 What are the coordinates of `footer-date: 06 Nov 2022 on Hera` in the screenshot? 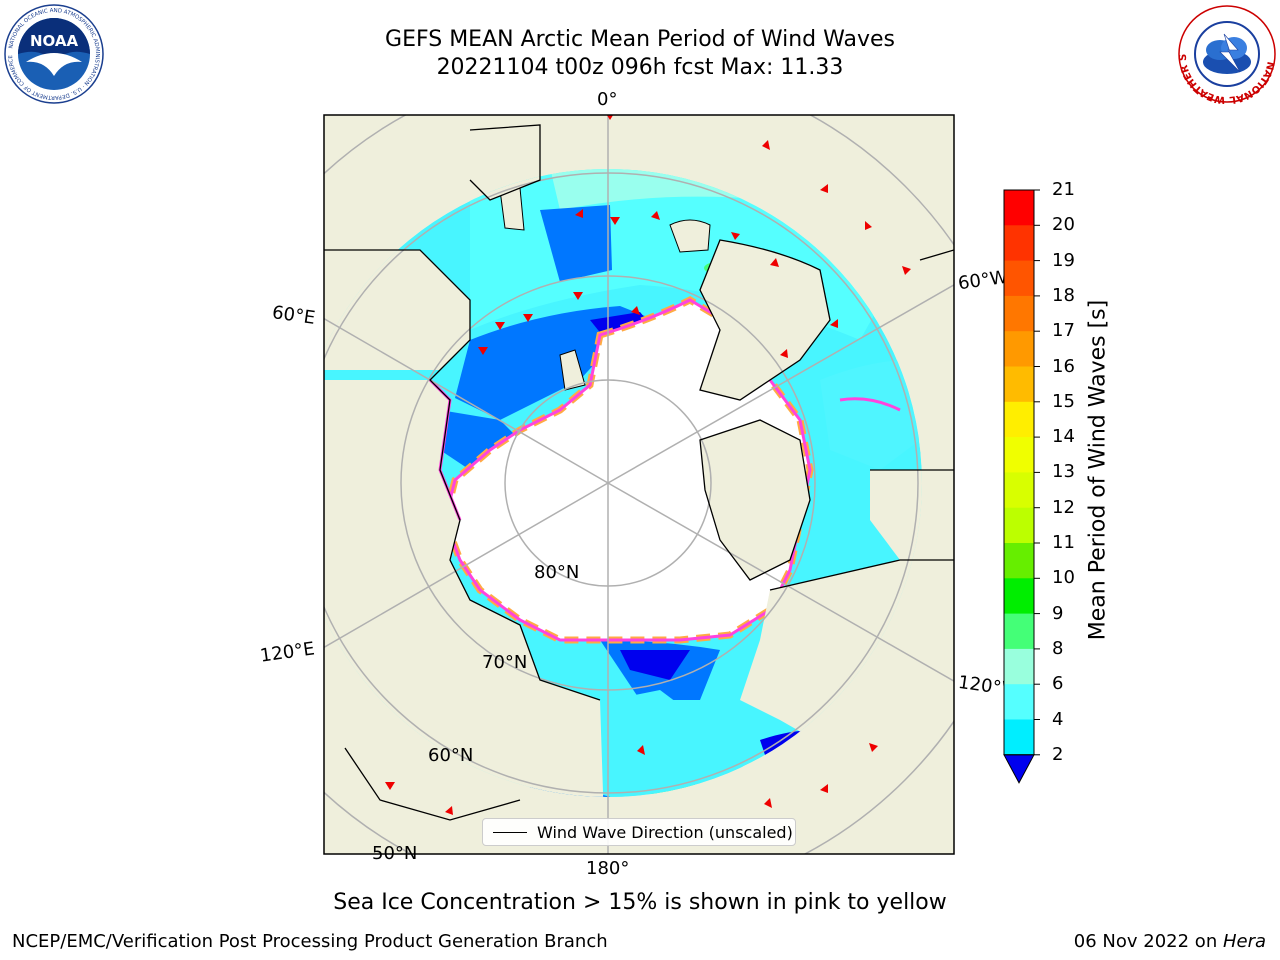 It's located at (1170, 941).